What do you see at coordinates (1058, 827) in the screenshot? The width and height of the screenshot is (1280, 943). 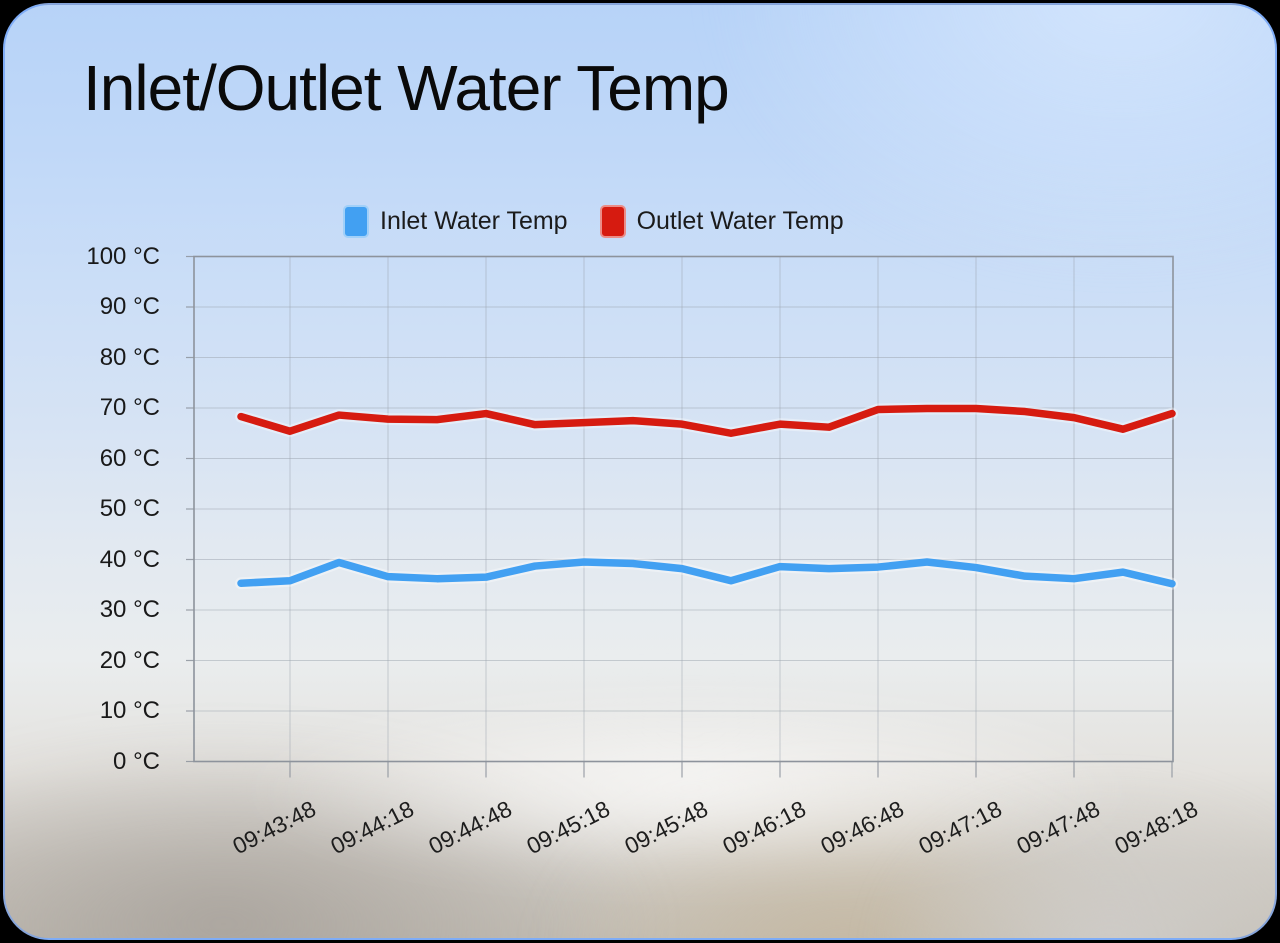 I see `x-tick-label: 09:47:48` at bounding box center [1058, 827].